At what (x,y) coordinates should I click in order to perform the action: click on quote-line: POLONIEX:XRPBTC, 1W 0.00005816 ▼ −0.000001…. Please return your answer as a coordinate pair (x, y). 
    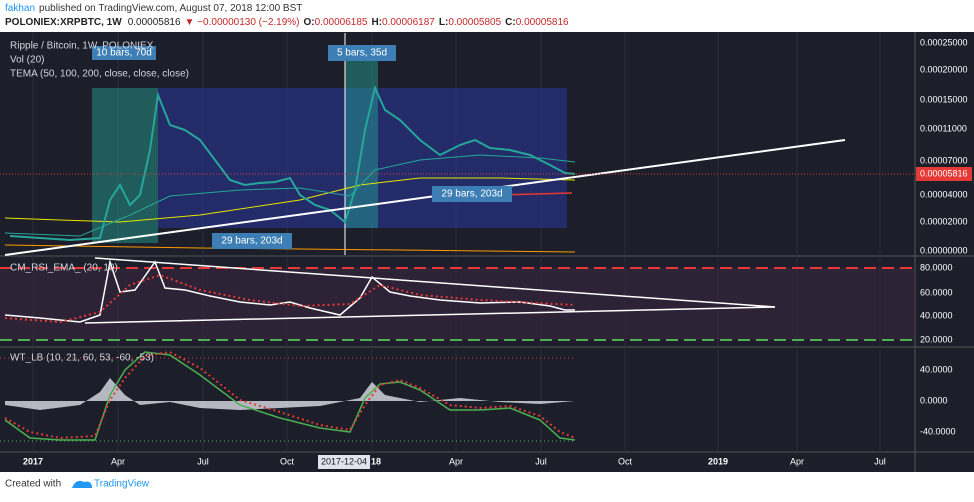
    Looking at the image, I should click on (287, 22).